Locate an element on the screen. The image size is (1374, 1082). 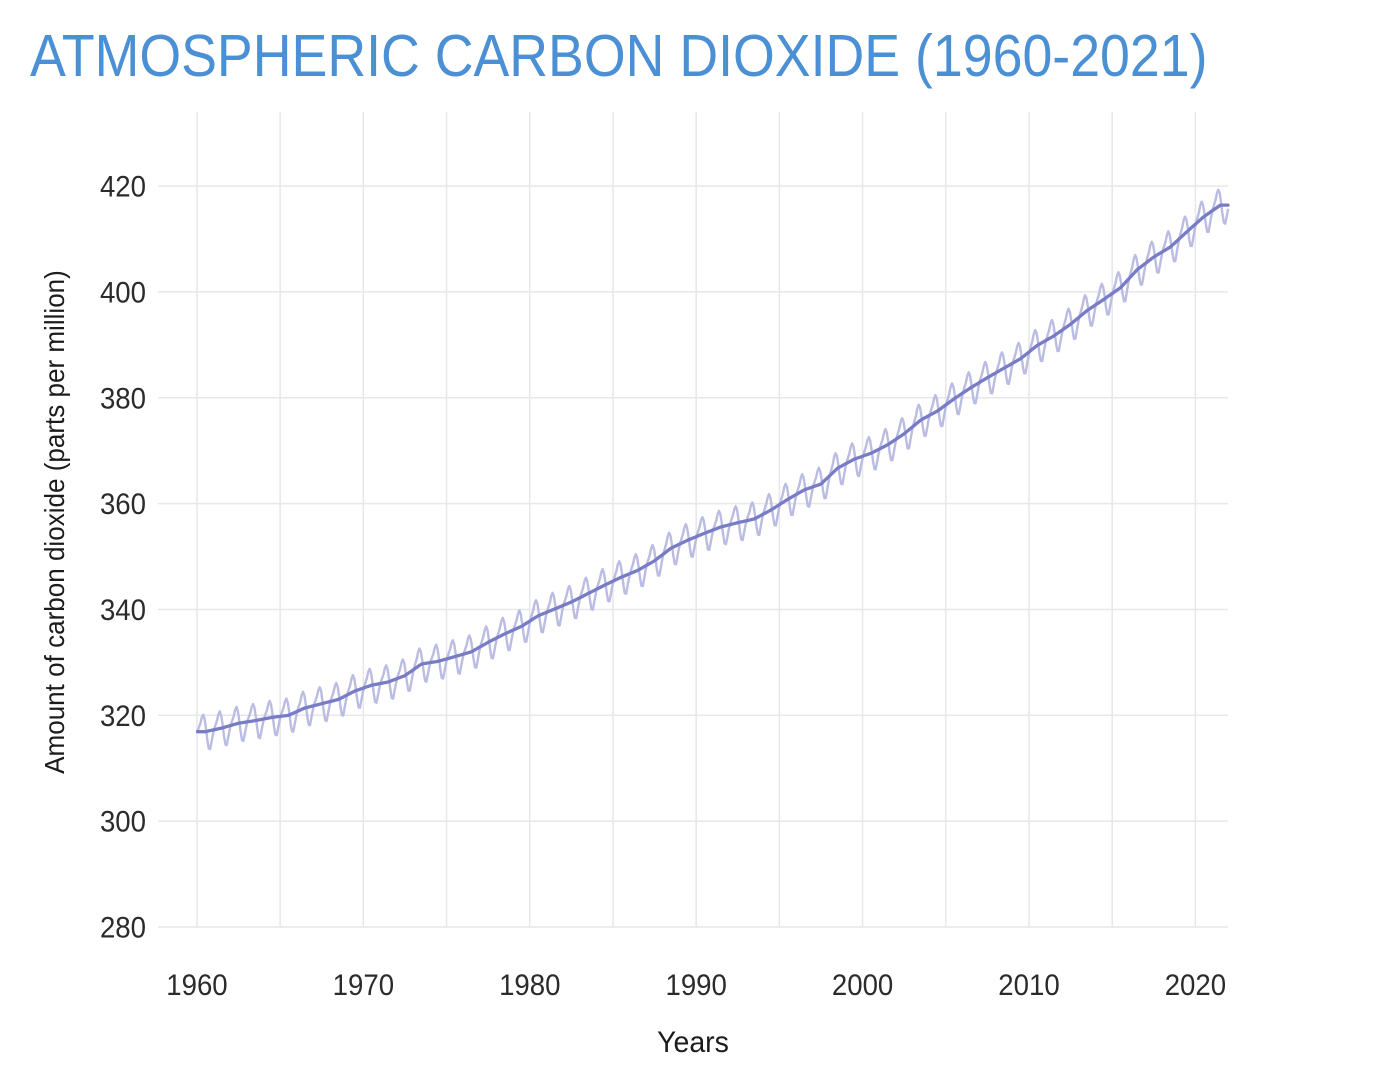
y-tick-label: 340 is located at coordinates (123, 610).